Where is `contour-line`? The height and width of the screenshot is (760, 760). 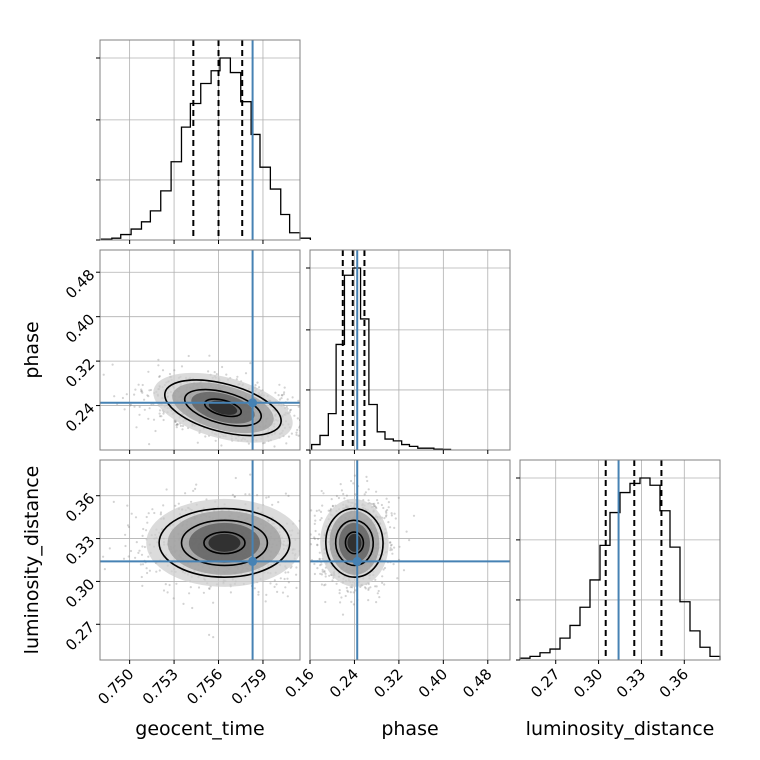 contour-line is located at coordinates (224, 542).